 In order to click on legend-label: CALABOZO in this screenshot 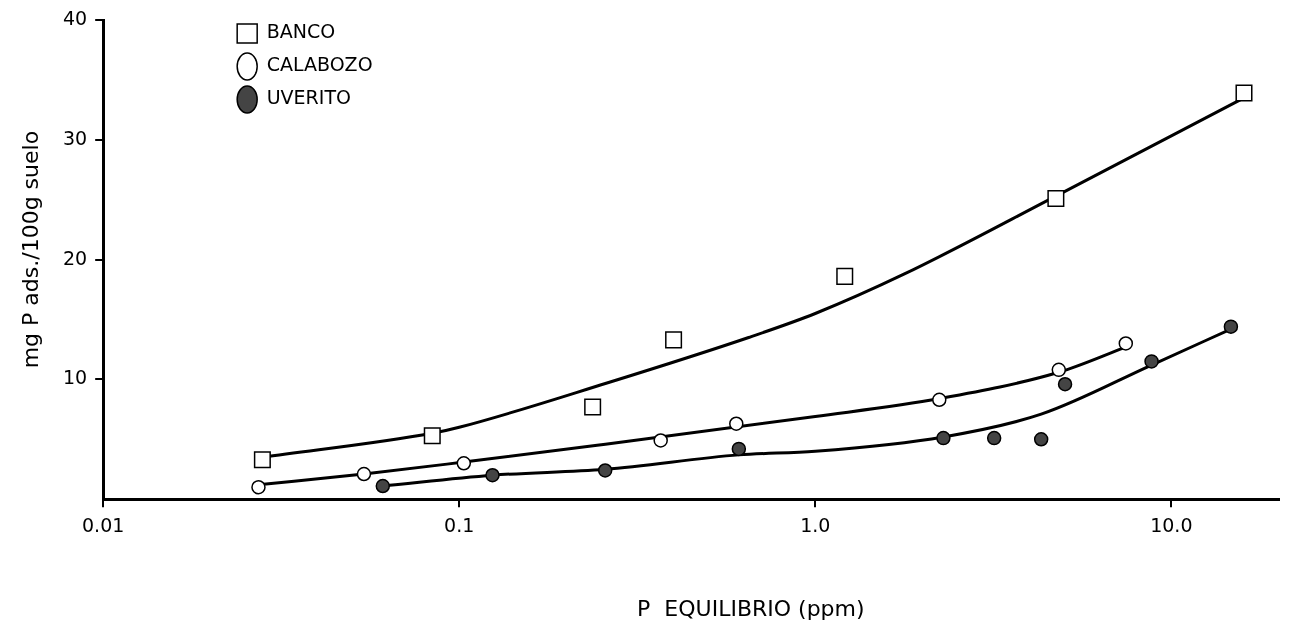, I will do `click(319, 64)`.